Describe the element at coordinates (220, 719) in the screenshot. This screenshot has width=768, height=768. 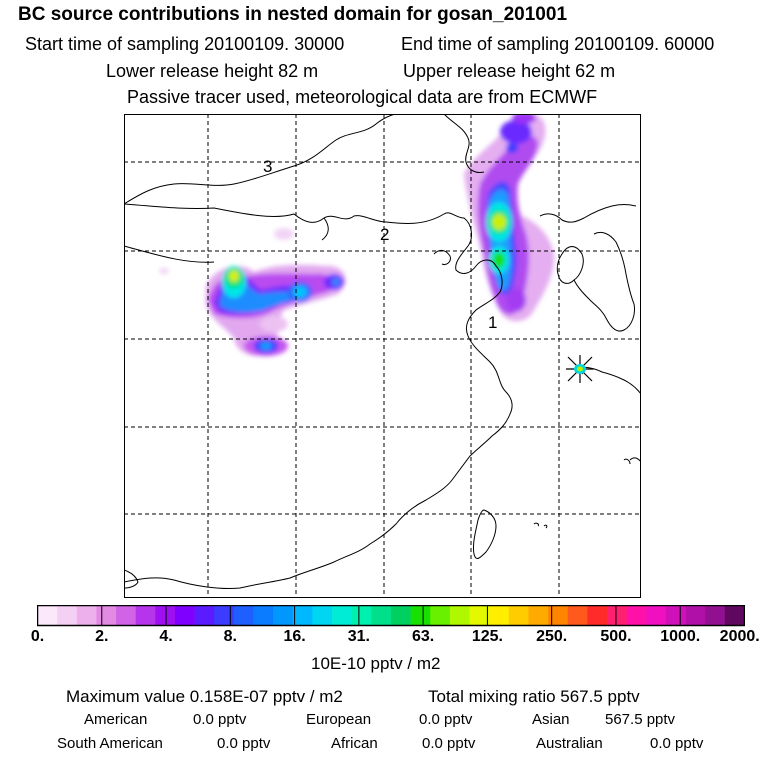
I see `contrib-value-american: 0.0 pptv` at that location.